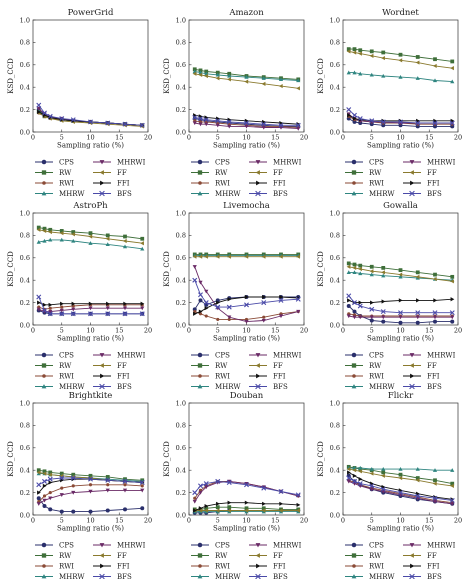 This screenshot has width=474, height=579. What do you see at coordinates (400, 13) in the screenshot?
I see `chart-title: Wordnet` at bounding box center [400, 13].